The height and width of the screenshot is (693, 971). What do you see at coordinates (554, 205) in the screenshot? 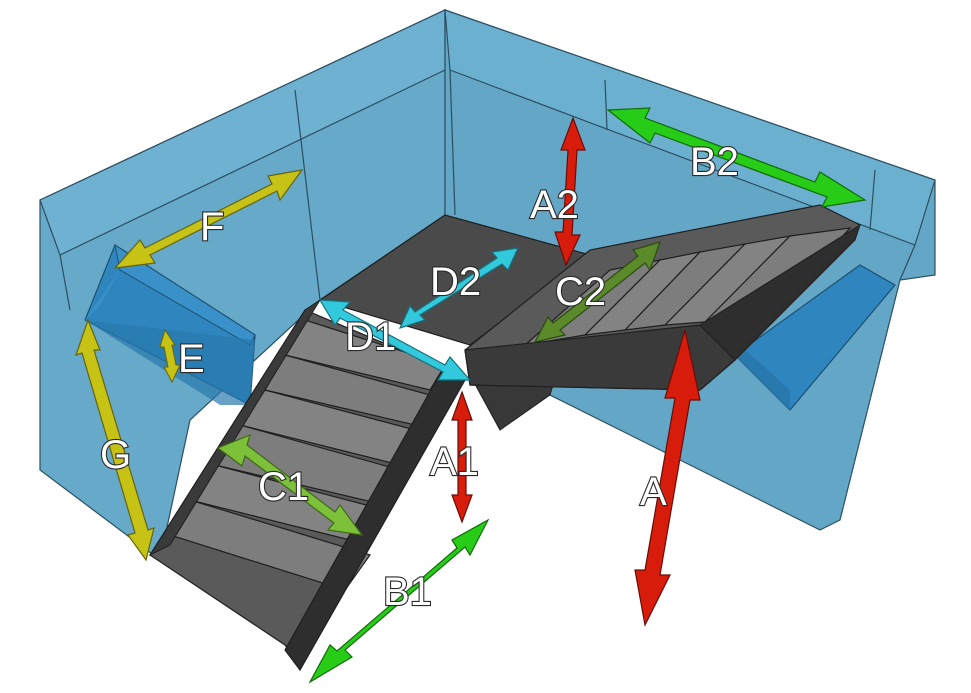
I see `label-A2: A2` at bounding box center [554, 205].